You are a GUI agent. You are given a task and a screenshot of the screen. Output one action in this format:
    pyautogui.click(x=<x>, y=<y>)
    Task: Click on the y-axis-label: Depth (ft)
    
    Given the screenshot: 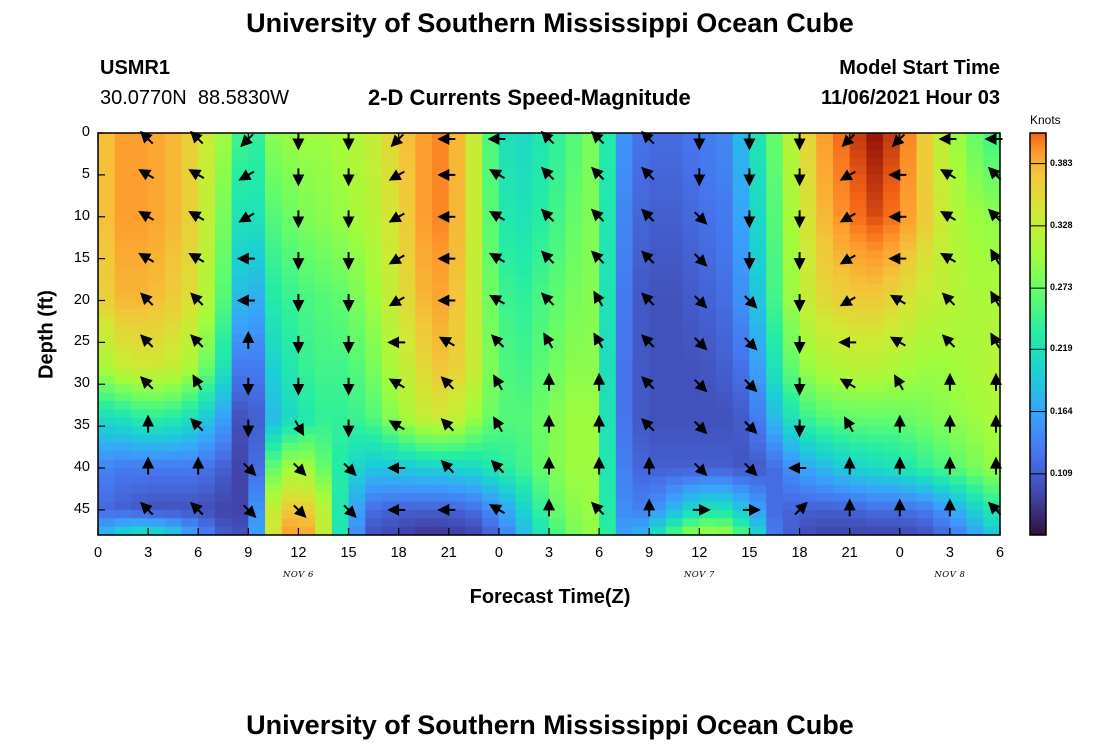 What is the action you would take?
    pyautogui.click(x=46, y=334)
    